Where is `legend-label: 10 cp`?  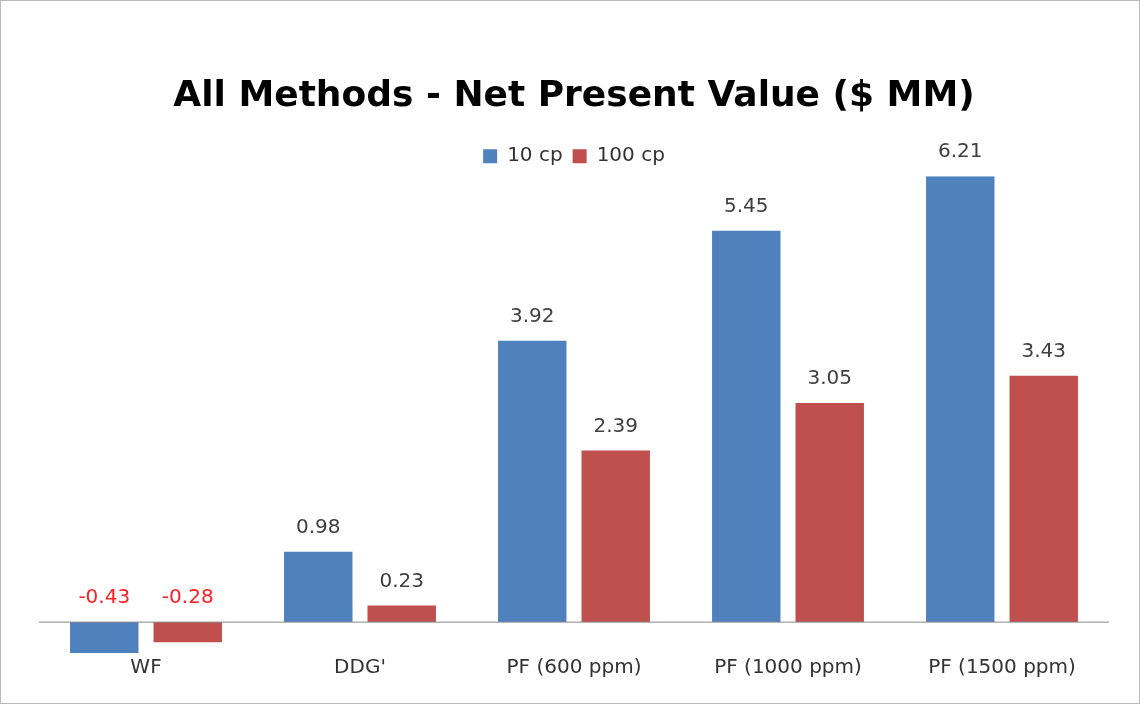
legend-label: 10 cp is located at coordinates (535, 154).